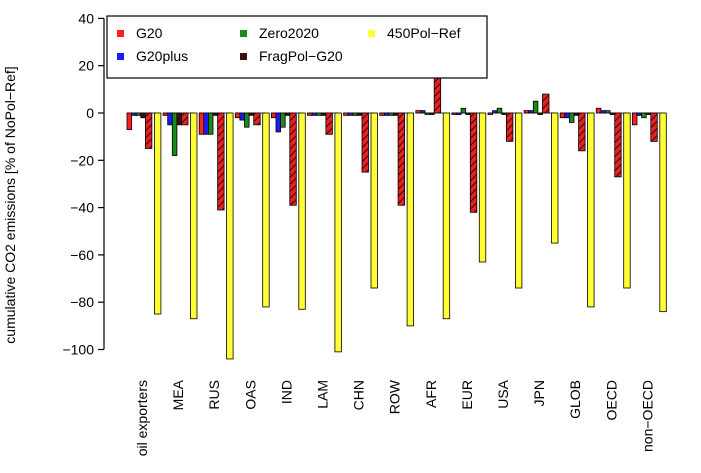 This screenshot has height=473, width=701. Describe the element at coordinates (611, 400) in the screenshot. I see `x-tick-label: OECD` at that location.